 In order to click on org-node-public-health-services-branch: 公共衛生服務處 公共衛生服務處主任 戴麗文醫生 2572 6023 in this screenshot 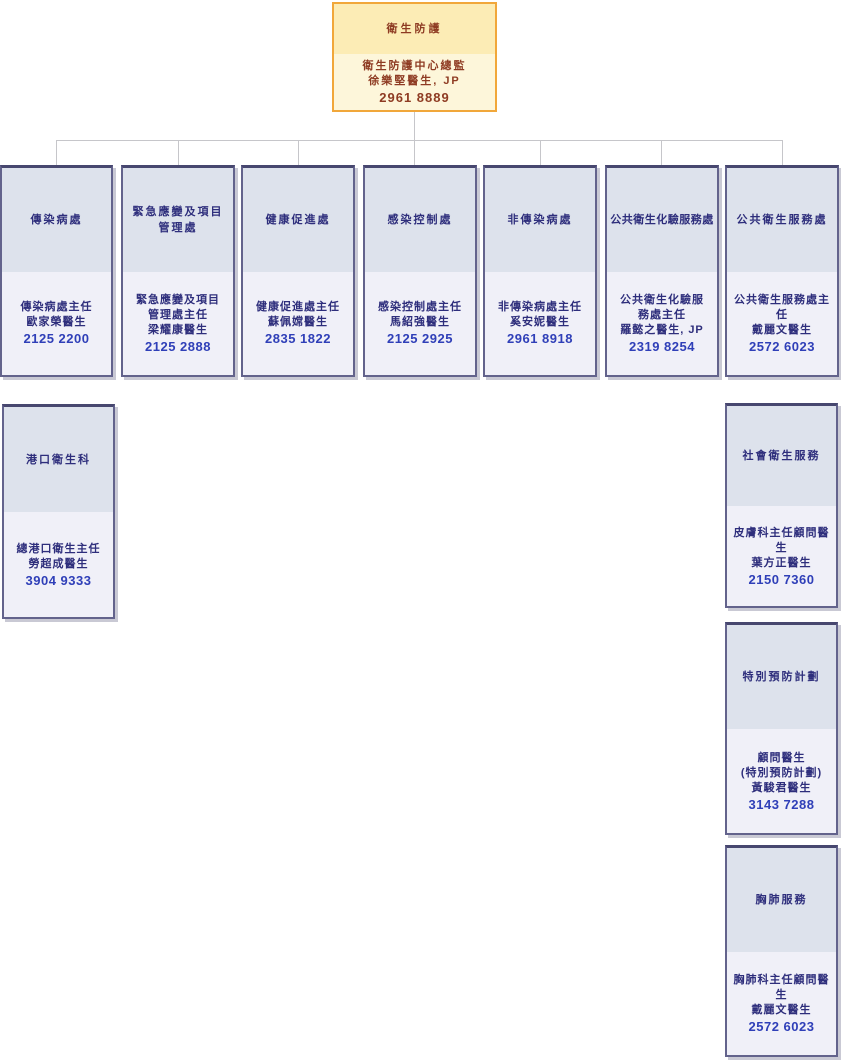, I will do `click(782, 271)`.